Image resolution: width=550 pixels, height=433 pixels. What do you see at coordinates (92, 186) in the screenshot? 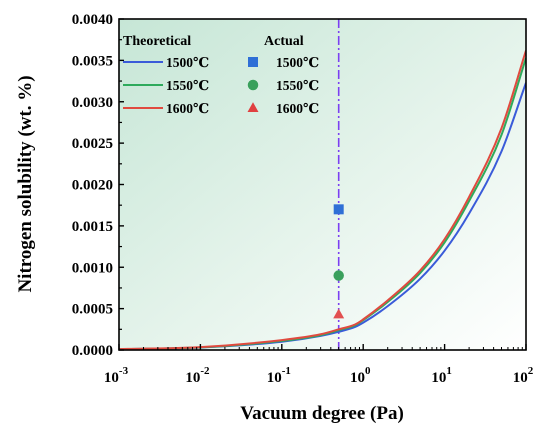
I see `y-tick-label: 0.0020` at bounding box center [92, 186].